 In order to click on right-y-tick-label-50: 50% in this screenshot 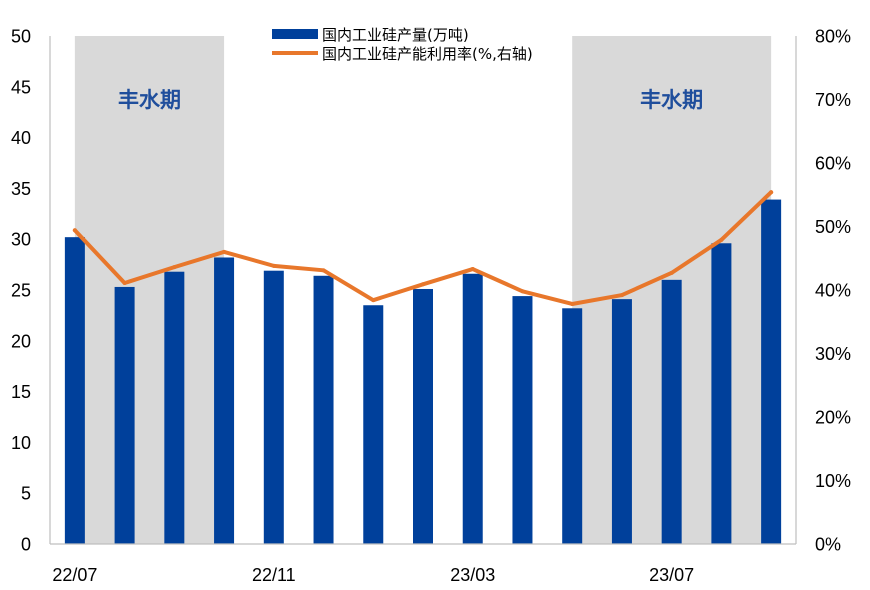, I will do `click(833, 227)`.